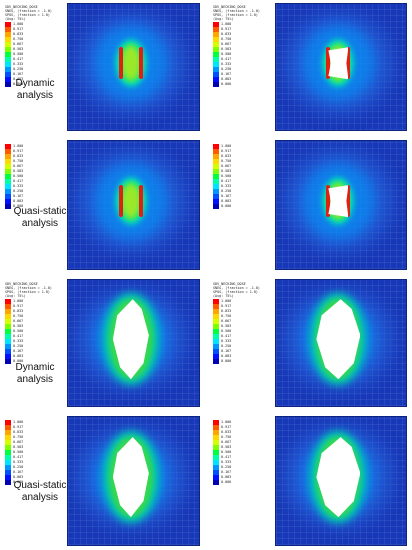 The image size is (412, 550). What do you see at coordinates (15, 19) in the screenshot?
I see `legend-header-line: (Avg: 75%)` at bounding box center [15, 19].